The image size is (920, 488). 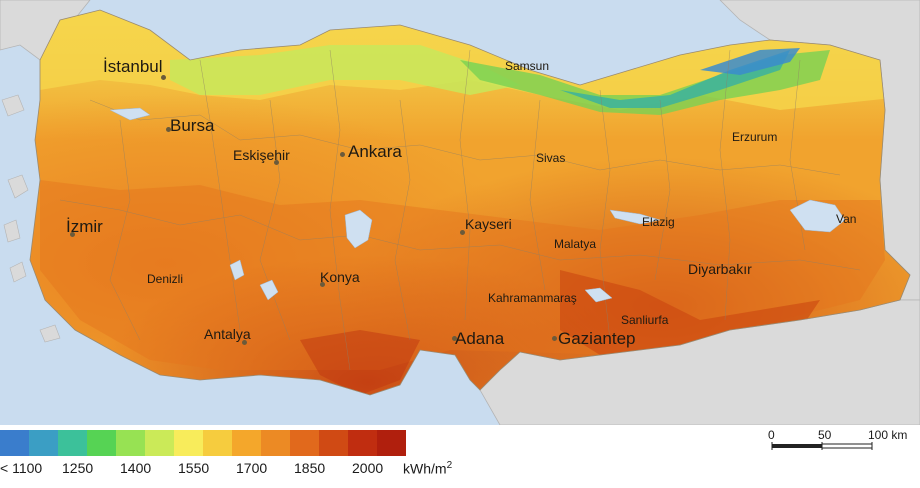 I want to click on city-label: Elazig, so click(x=658, y=222).